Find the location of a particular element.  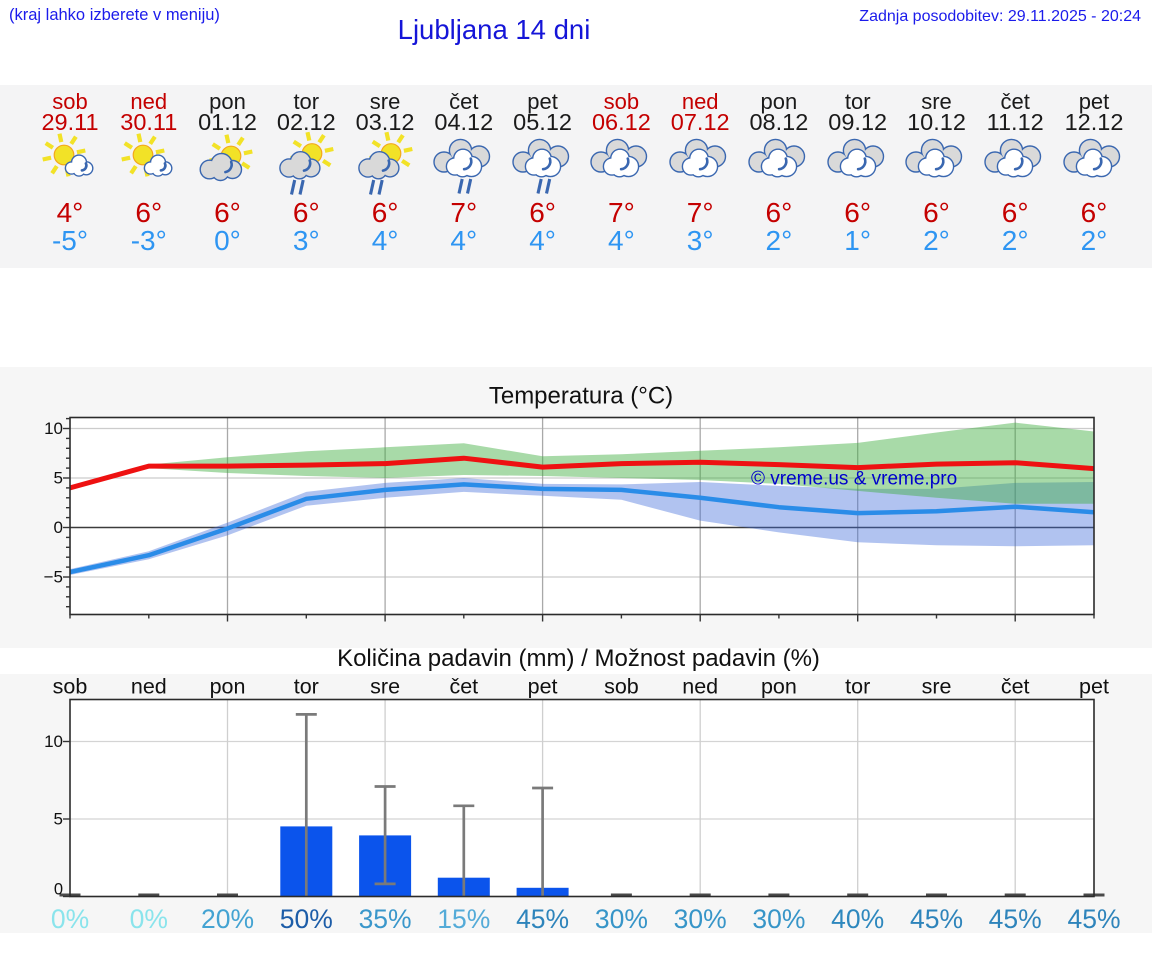

svg-text: 50% is located at coordinates (306, 918).